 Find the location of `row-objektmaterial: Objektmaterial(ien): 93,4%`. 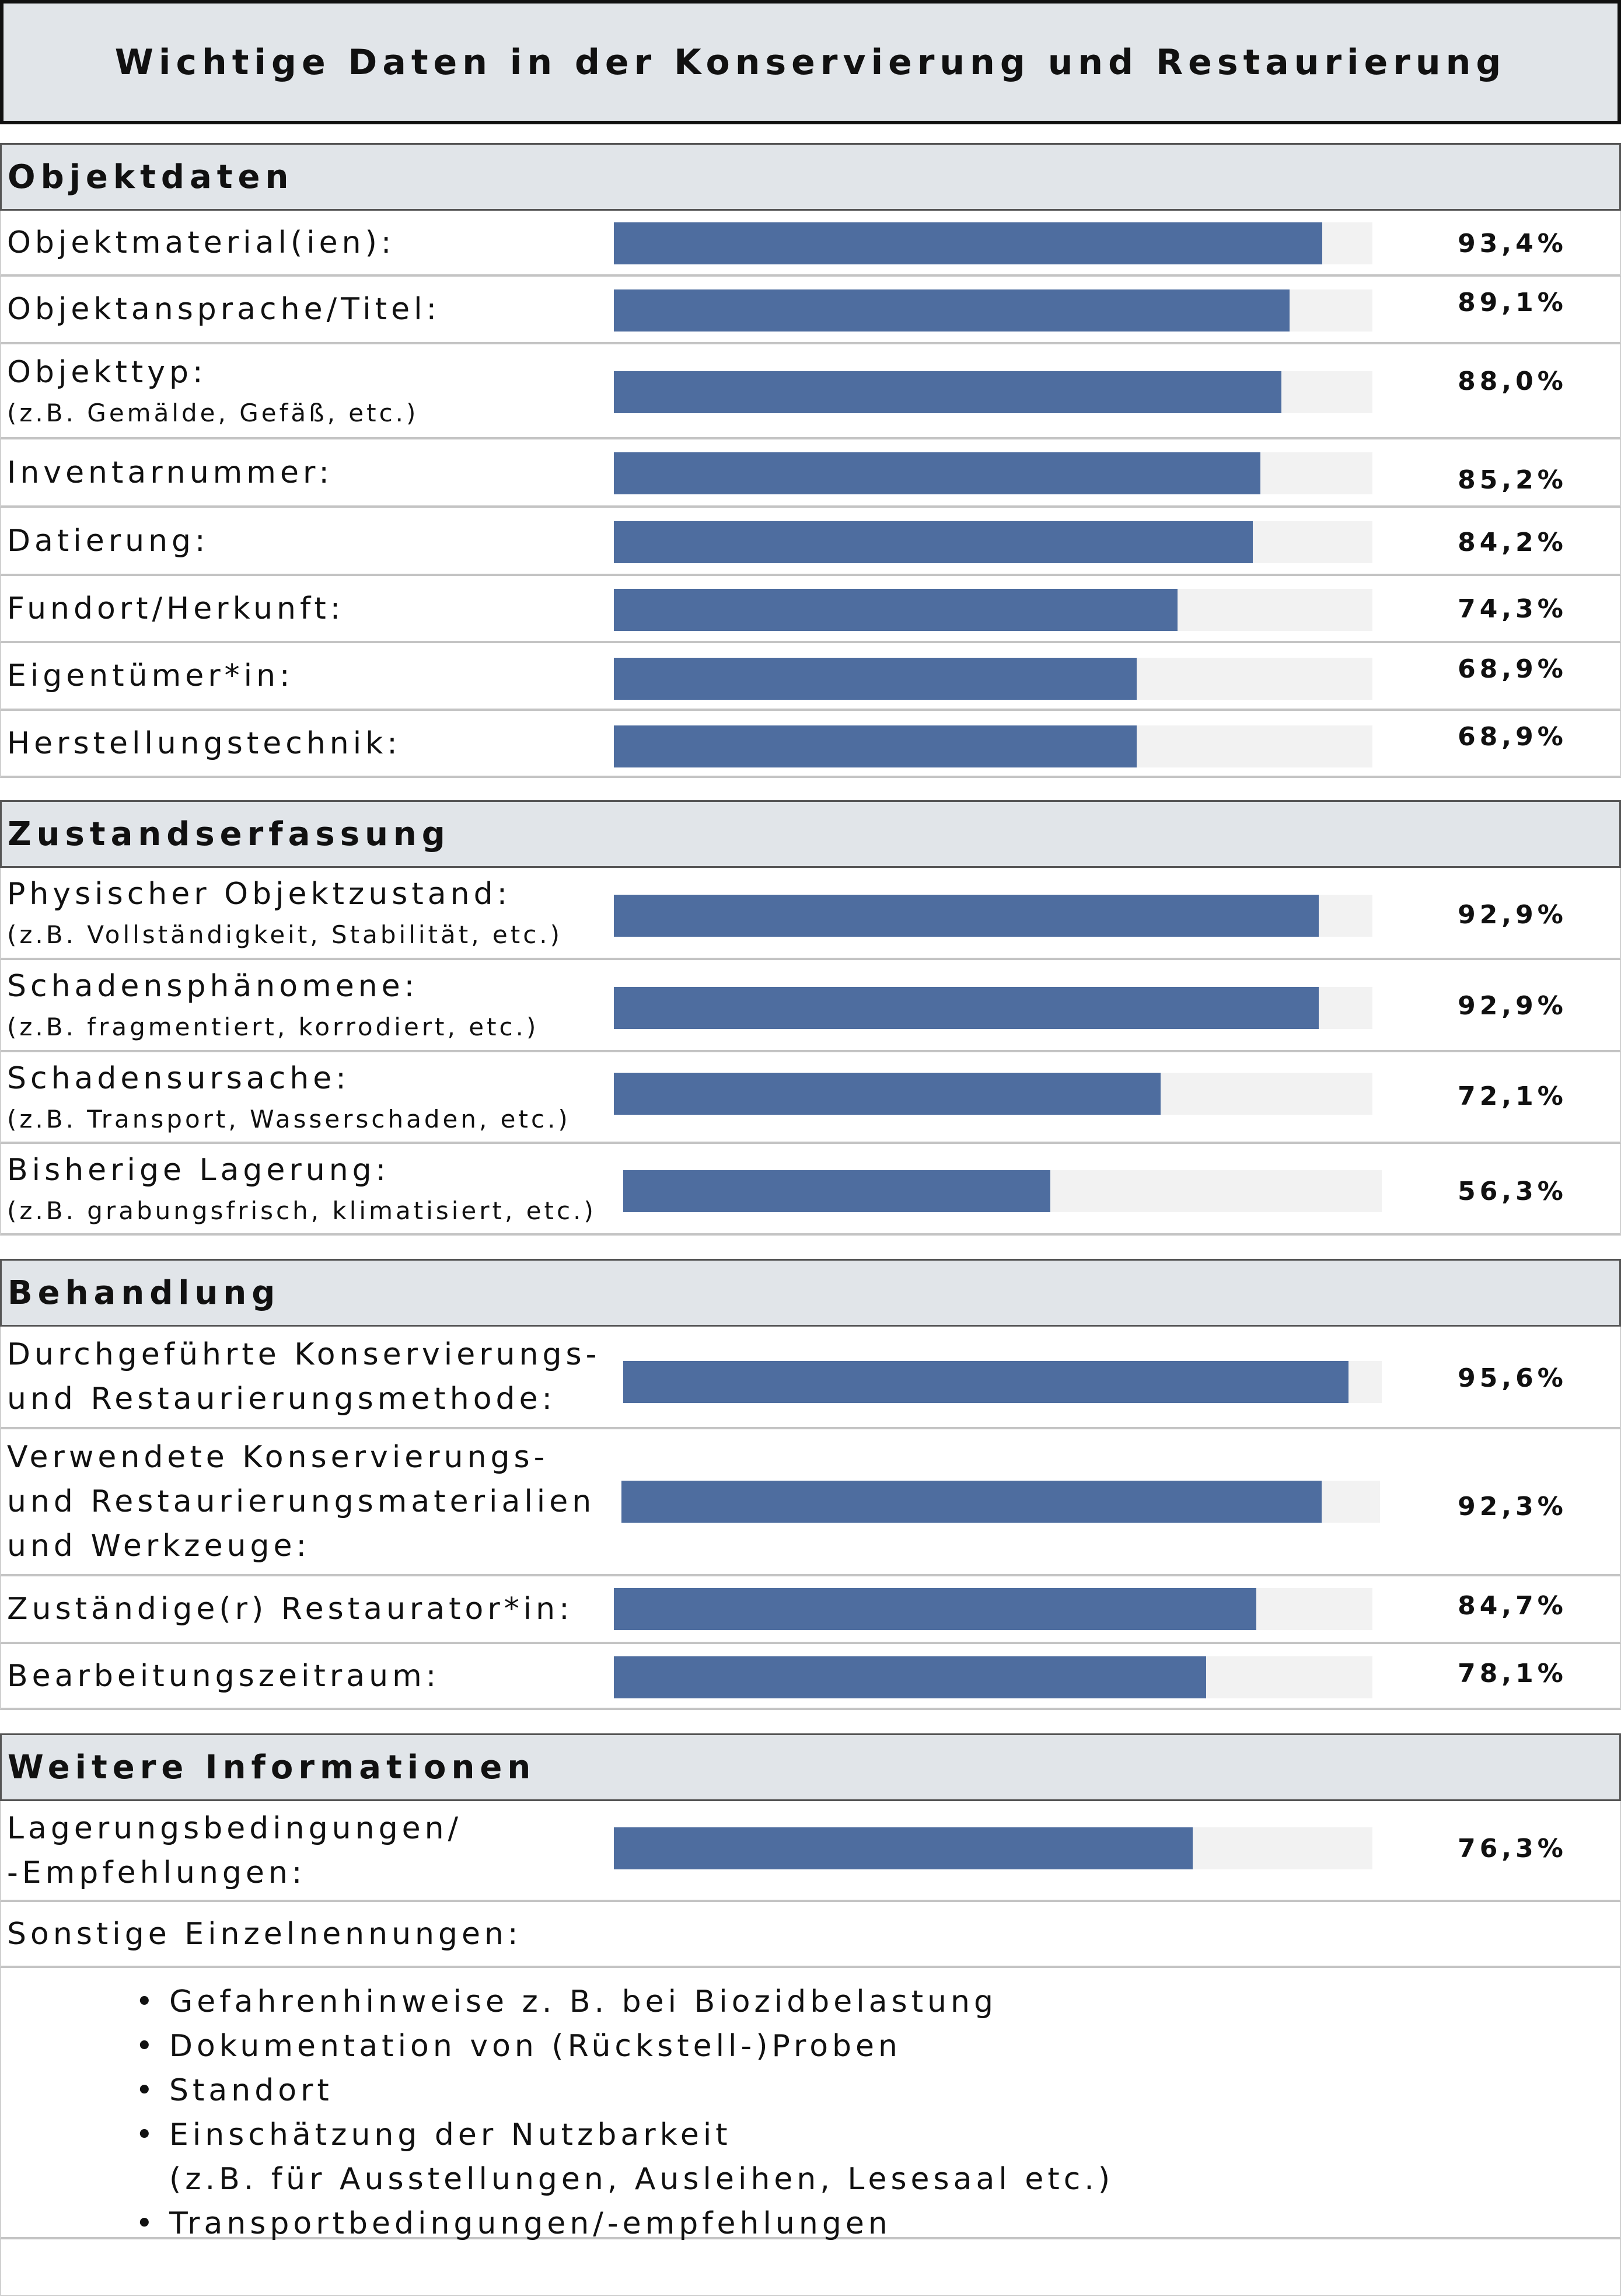

row-objektmaterial: Objektmaterial(ien): 93,4% is located at coordinates (810, 244).